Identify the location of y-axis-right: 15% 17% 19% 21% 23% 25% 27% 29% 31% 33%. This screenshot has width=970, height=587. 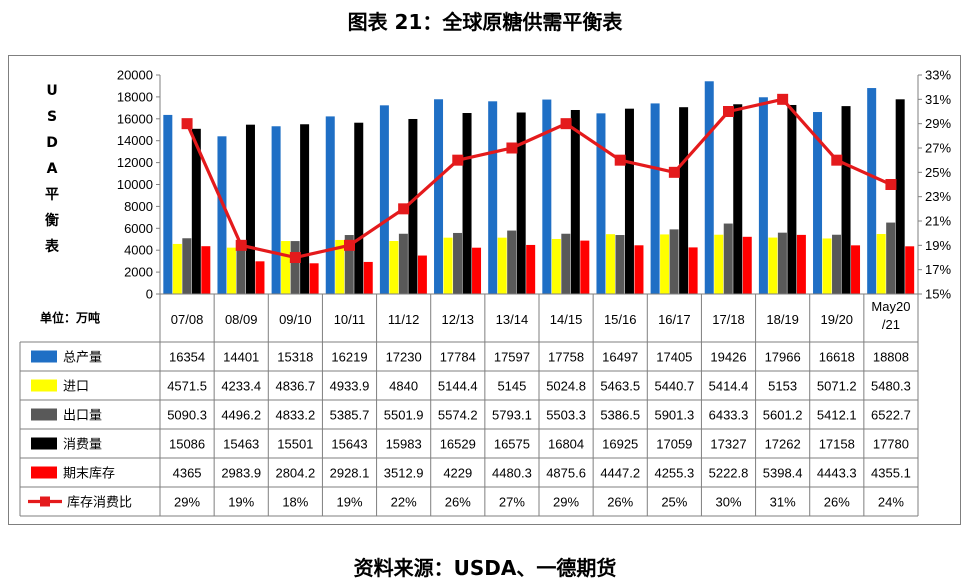
(934, 185).